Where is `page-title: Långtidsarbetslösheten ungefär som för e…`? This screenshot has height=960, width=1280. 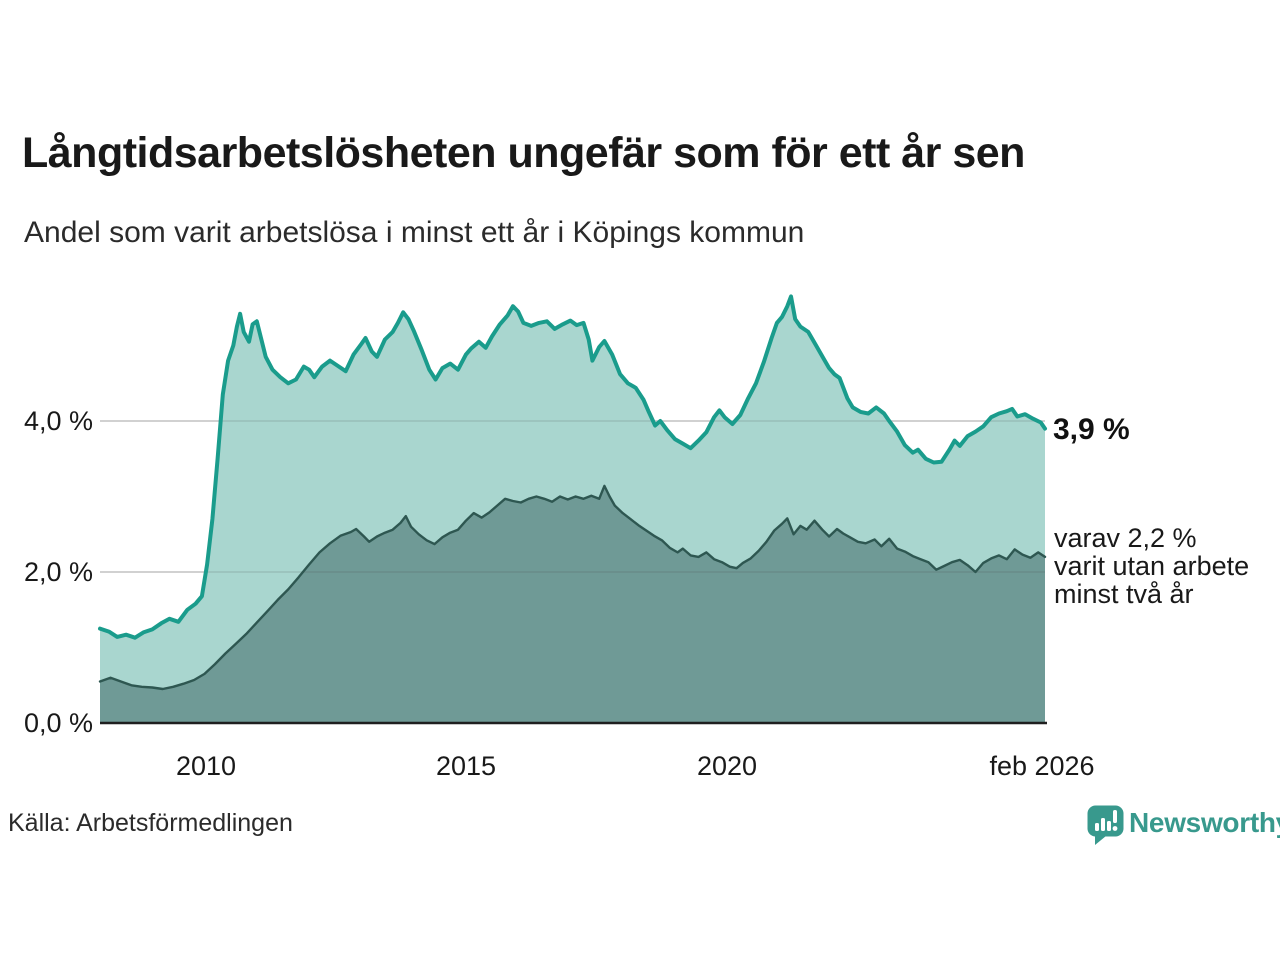
page-title: Långtidsarbetslösheten ungefär som för e… is located at coordinates (523, 153).